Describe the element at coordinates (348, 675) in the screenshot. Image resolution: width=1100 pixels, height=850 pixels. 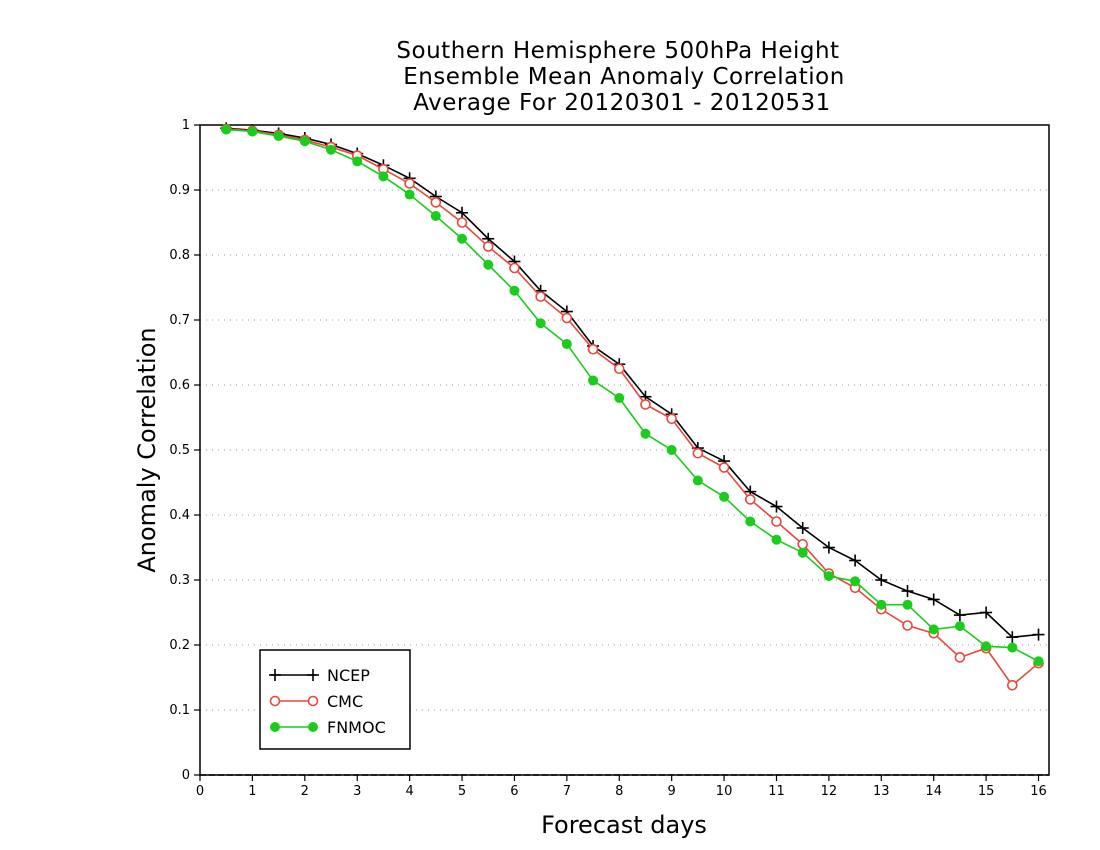
I see `legend-label-ncep: NCEP` at that location.